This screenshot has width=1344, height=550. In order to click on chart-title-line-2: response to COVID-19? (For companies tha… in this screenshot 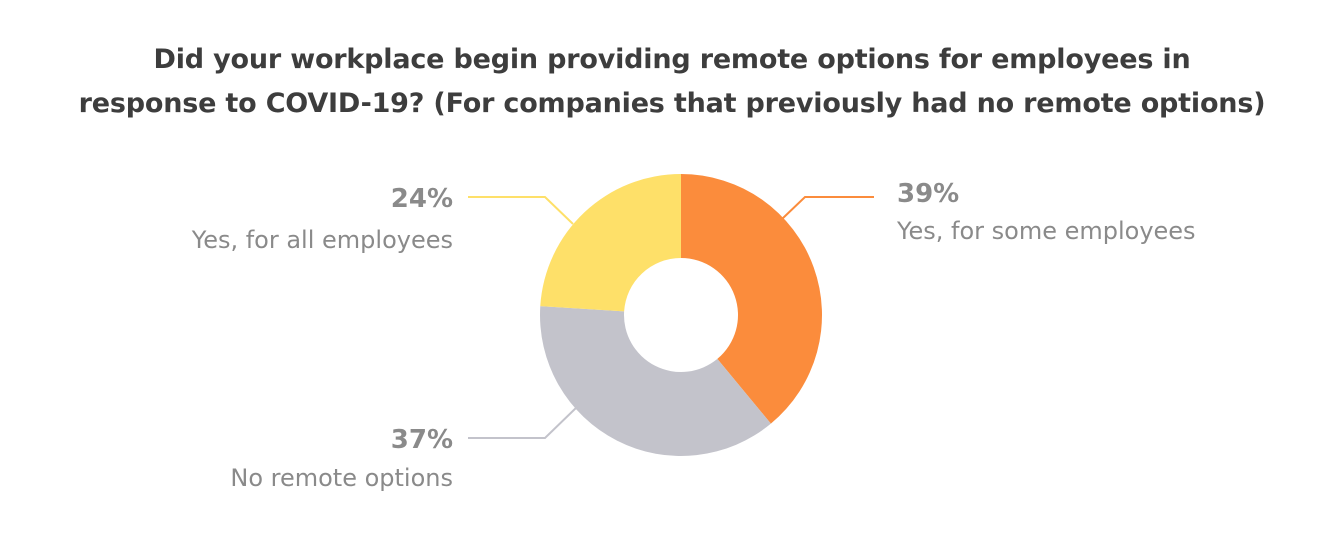, I will do `click(672, 103)`.